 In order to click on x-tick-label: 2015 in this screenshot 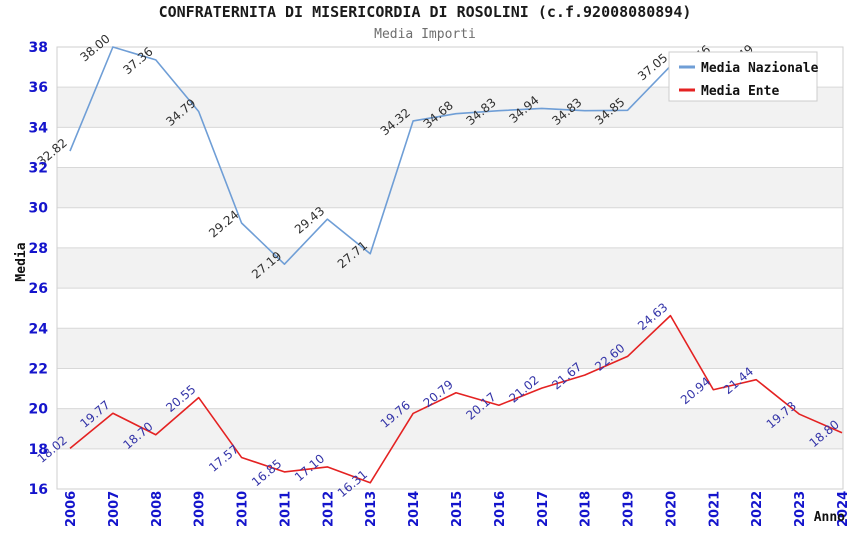, I will do `click(457, 509)`.